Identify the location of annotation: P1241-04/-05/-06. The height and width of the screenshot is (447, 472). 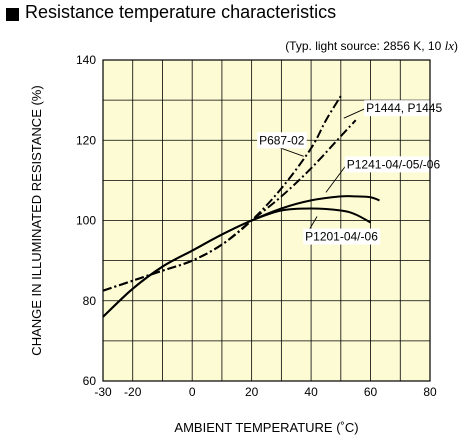
(384, 174).